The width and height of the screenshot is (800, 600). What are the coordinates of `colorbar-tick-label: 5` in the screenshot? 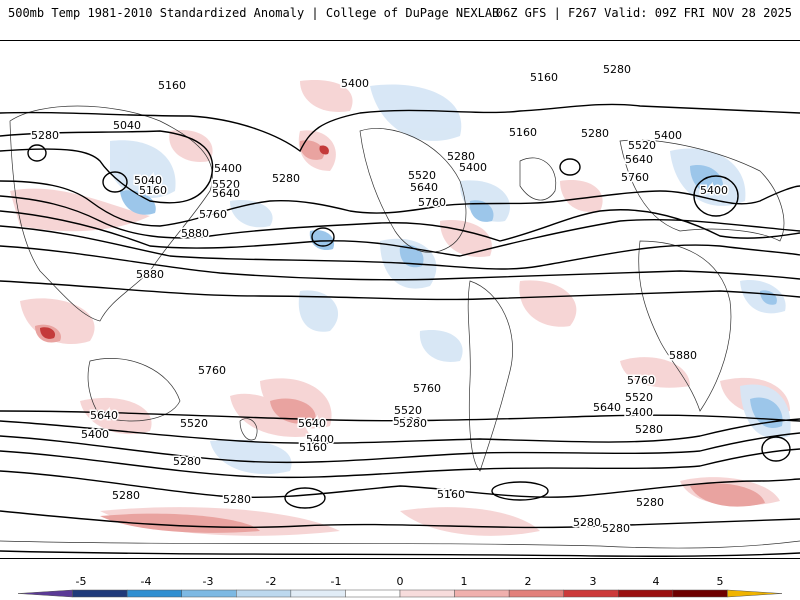 It's located at (720, 581).